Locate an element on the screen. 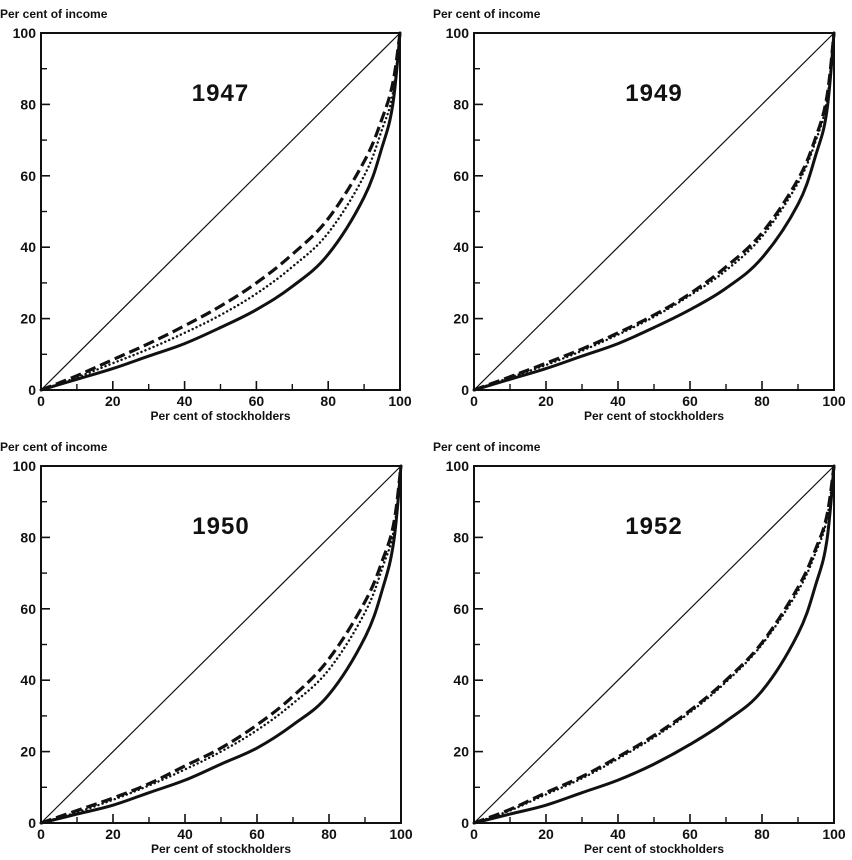  chart-title: 1952 is located at coordinates (653, 526).